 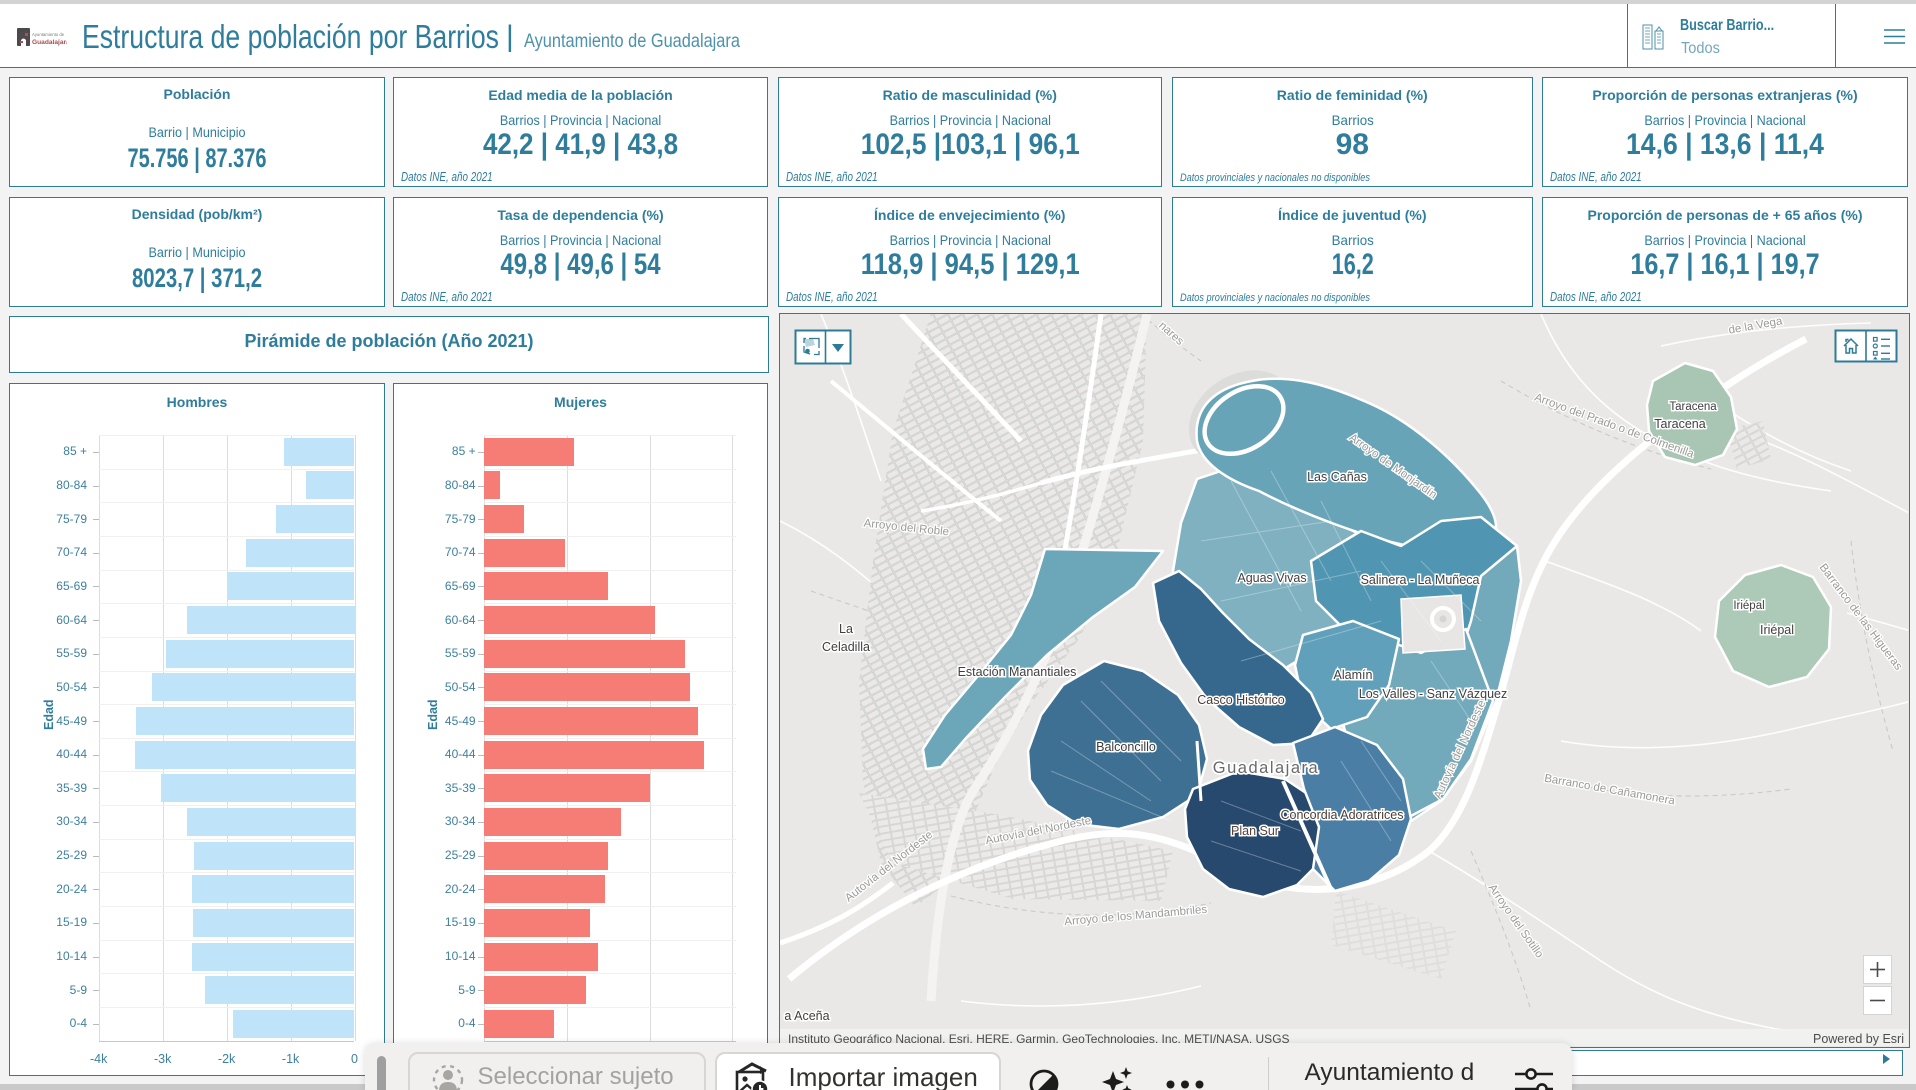 I want to click on svg-text: La, so click(x=846, y=629).